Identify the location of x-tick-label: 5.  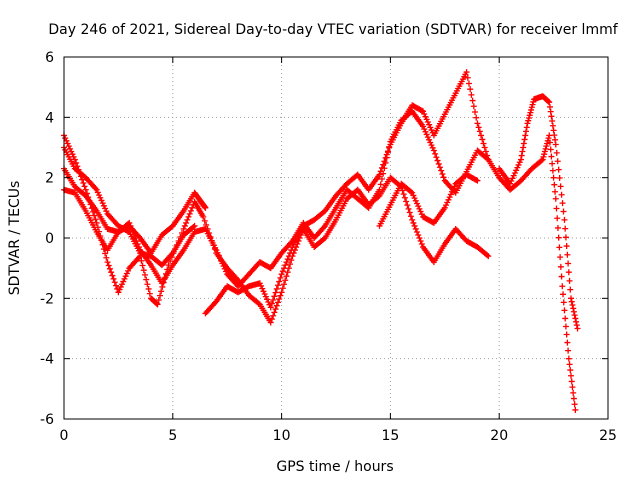
(172, 436).